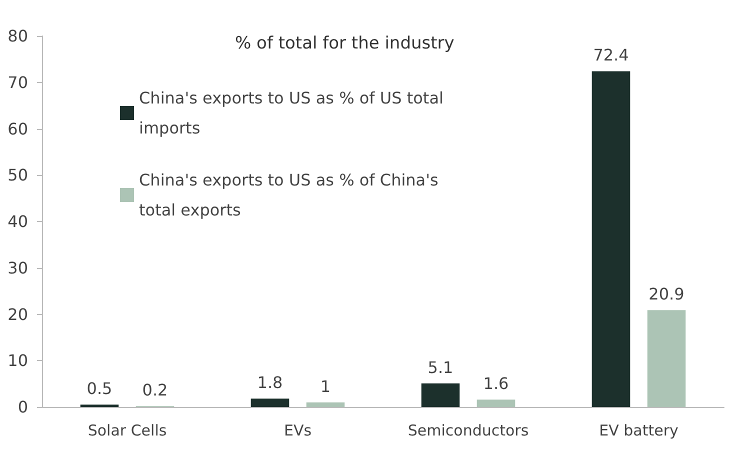 The image size is (736, 457). I want to click on x-tick-label: EVs, so click(298, 431).